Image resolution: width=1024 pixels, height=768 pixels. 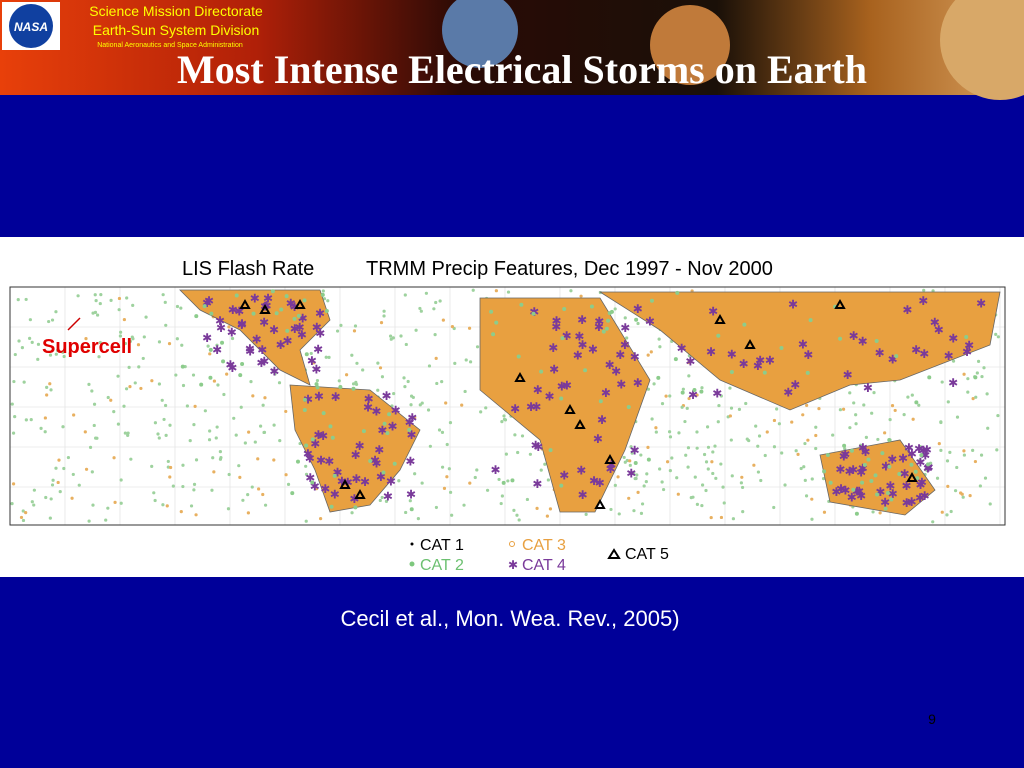 I want to click on logo-disc, so click(x=31, y=26).